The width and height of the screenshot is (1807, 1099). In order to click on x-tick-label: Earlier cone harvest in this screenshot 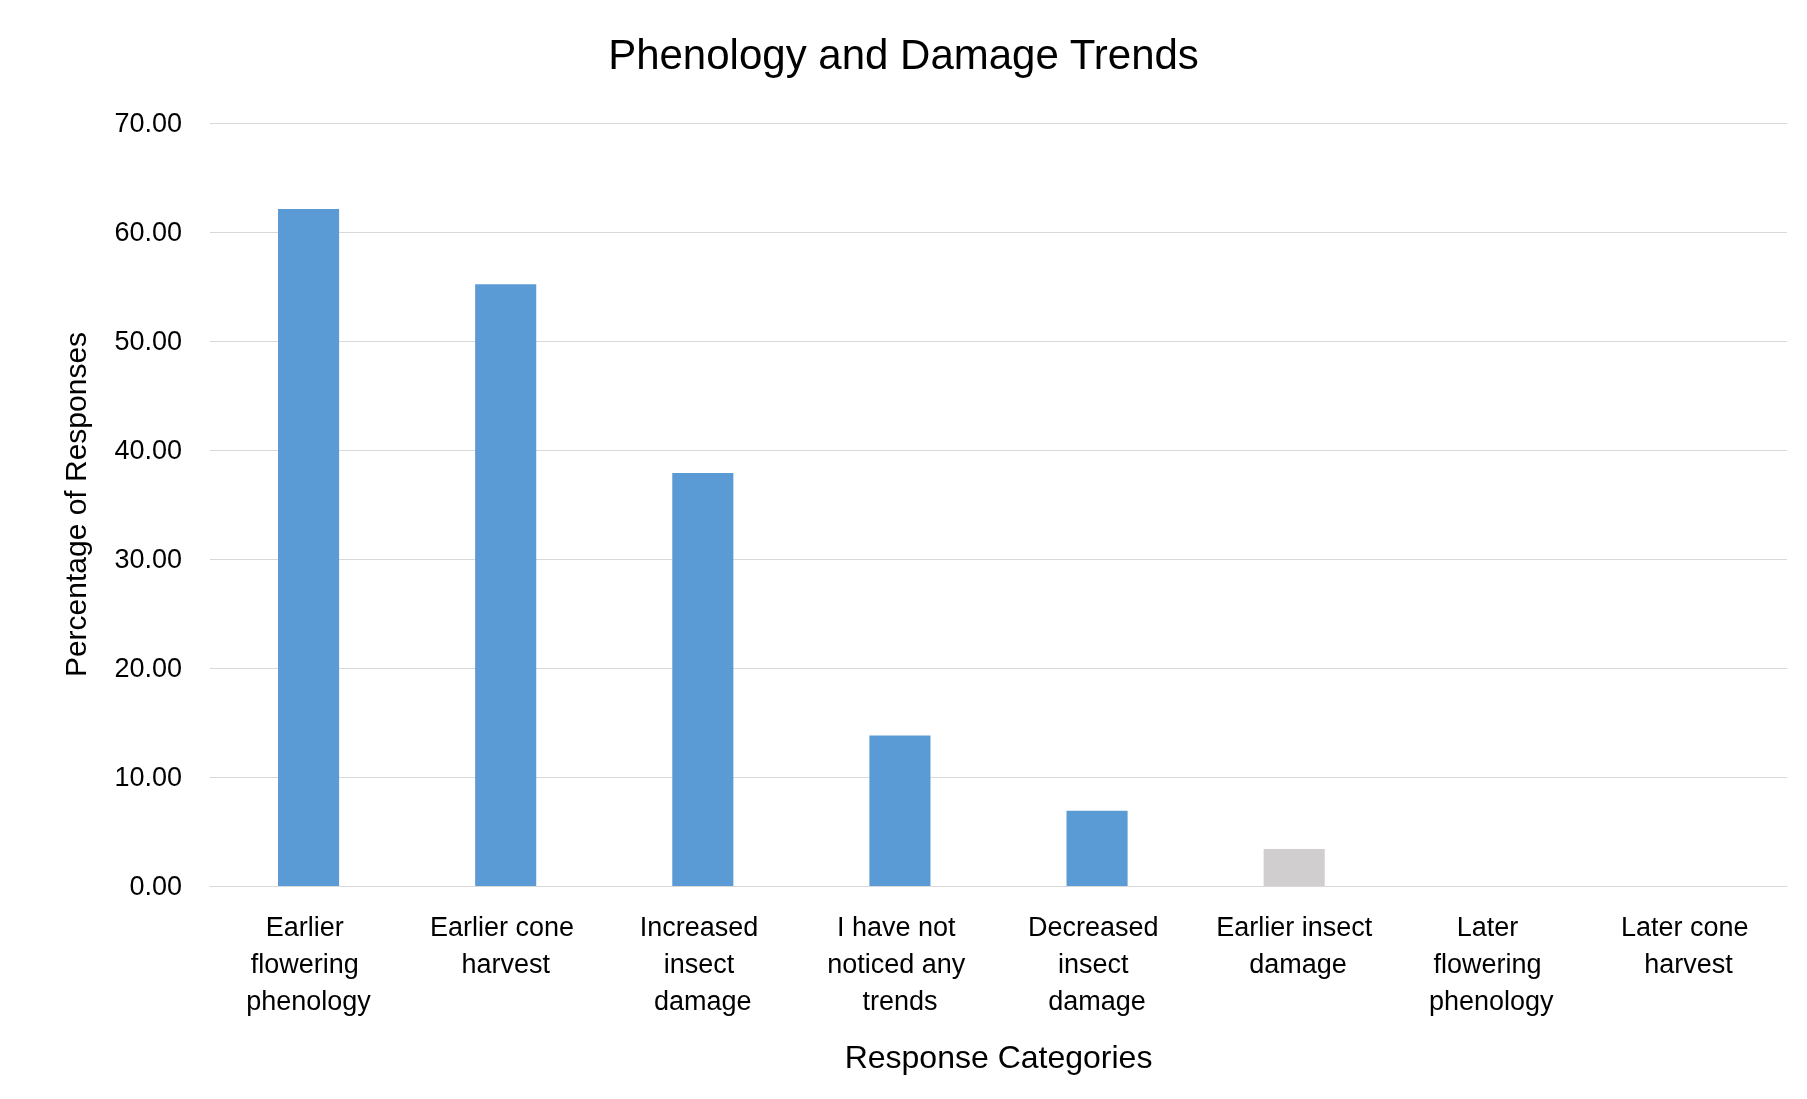, I will do `click(505, 945)`.